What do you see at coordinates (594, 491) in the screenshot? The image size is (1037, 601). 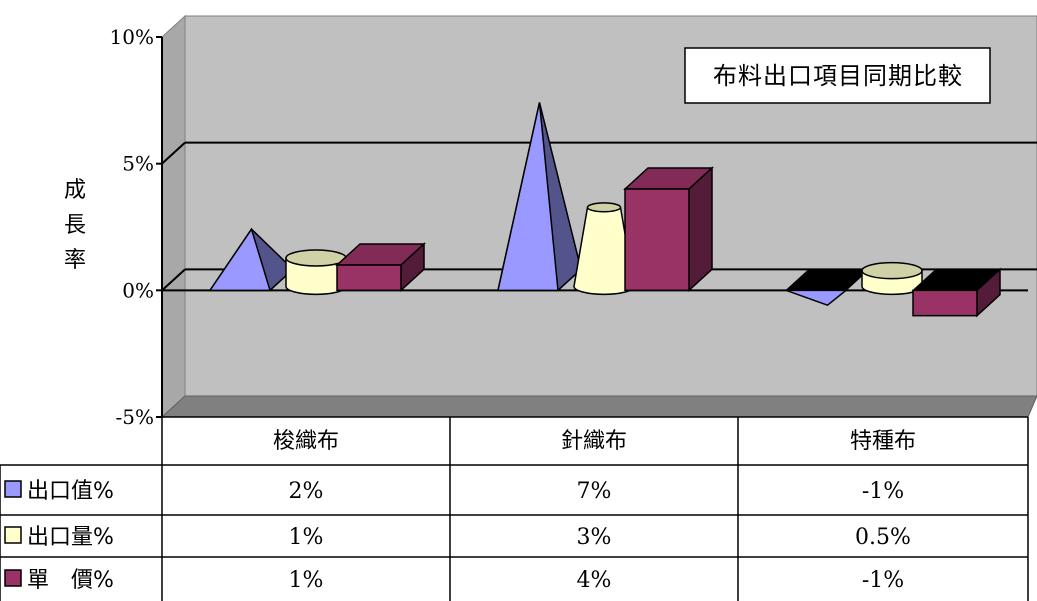 I see `data-label: 7%` at bounding box center [594, 491].